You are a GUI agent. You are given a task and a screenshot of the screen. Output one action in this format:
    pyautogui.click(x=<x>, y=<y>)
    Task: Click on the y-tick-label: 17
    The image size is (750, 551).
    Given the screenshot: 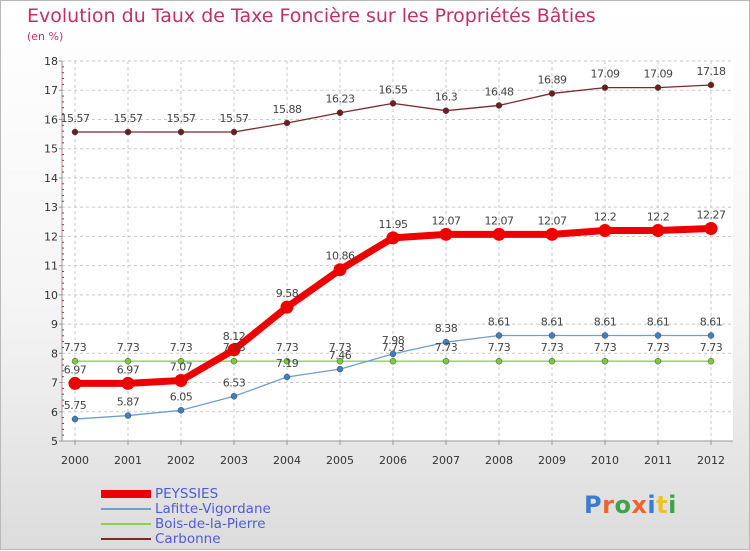 What is the action you would take?
    pyautogui.click(x=51, y=90)
    